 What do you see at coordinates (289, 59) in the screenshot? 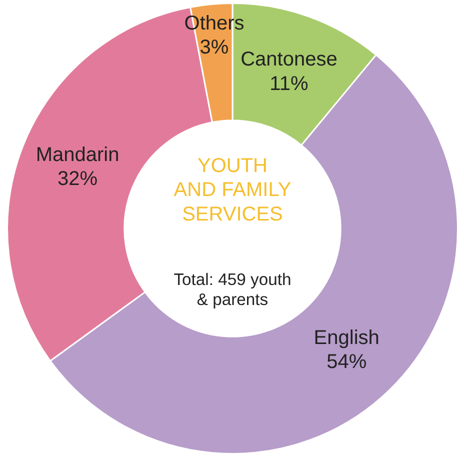
I see `slice-label: Cantonese` at bounding box center [289, 59].